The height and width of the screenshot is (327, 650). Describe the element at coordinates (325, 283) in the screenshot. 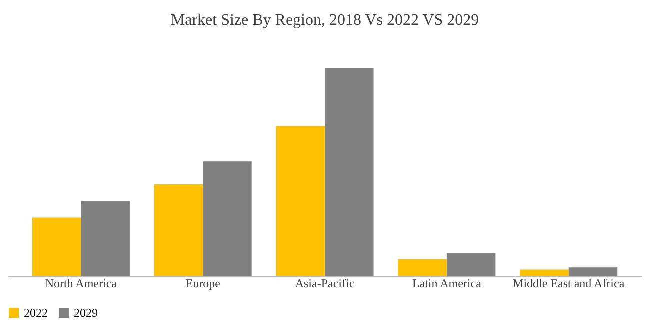

I see `x-tick-label: Asia-Pacific` at that location.